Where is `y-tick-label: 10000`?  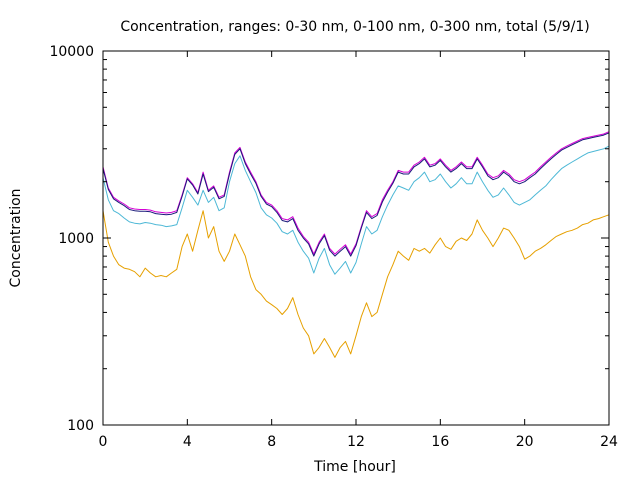 y-tick-label: 10000 is located at coordinates (71, 52).